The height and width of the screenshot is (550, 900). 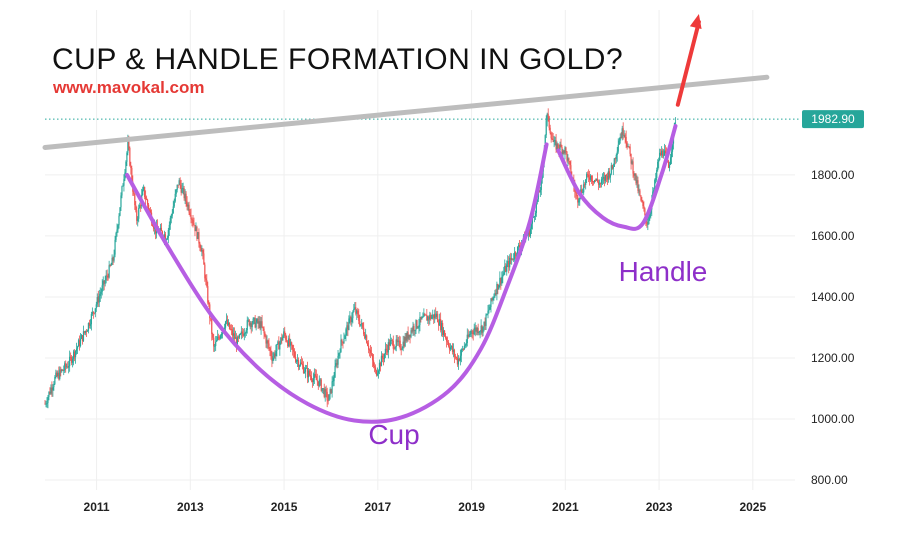 I want to click on x-tick-label: 2021, so click(x=565, y=507).